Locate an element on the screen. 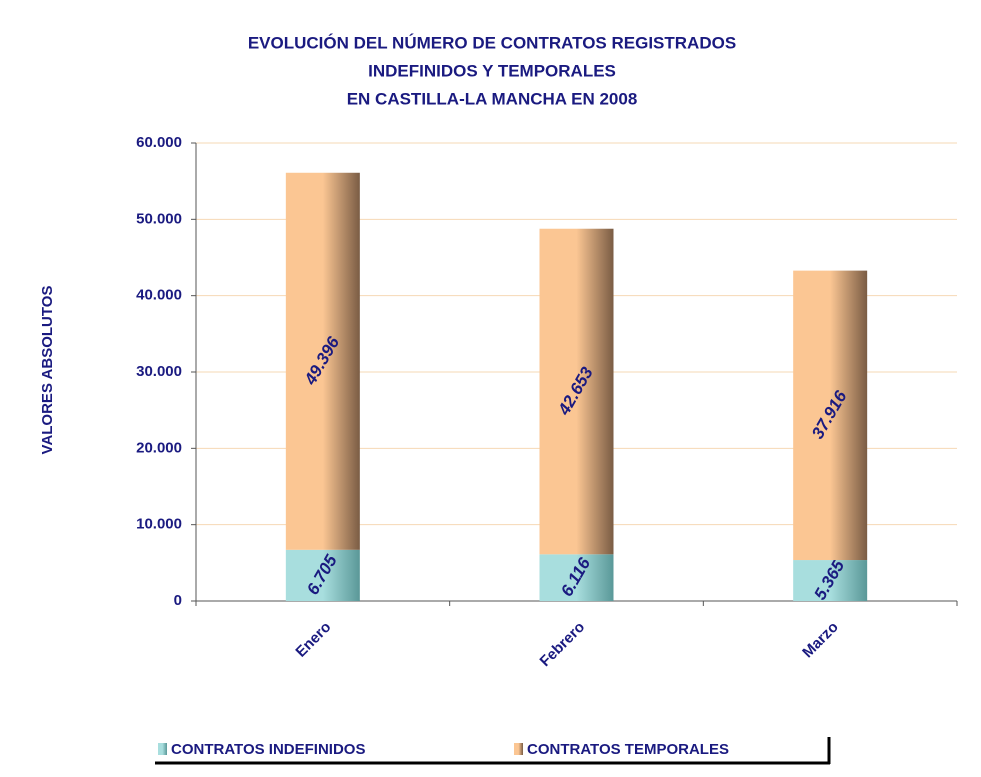  y-tick-label: 30.000 is located at coordinates (159, 371).